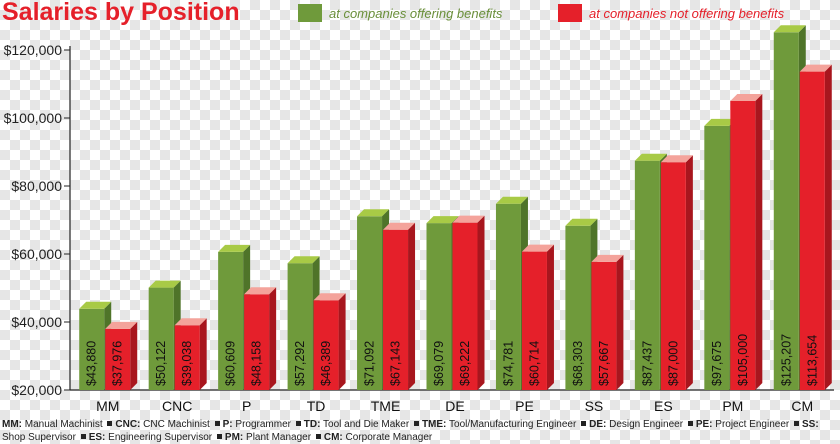 The image size is (840, 444). Describe the element at coordinates (12, 424) in the screenshot. I see `footnote-abbr: MM:` at that location.